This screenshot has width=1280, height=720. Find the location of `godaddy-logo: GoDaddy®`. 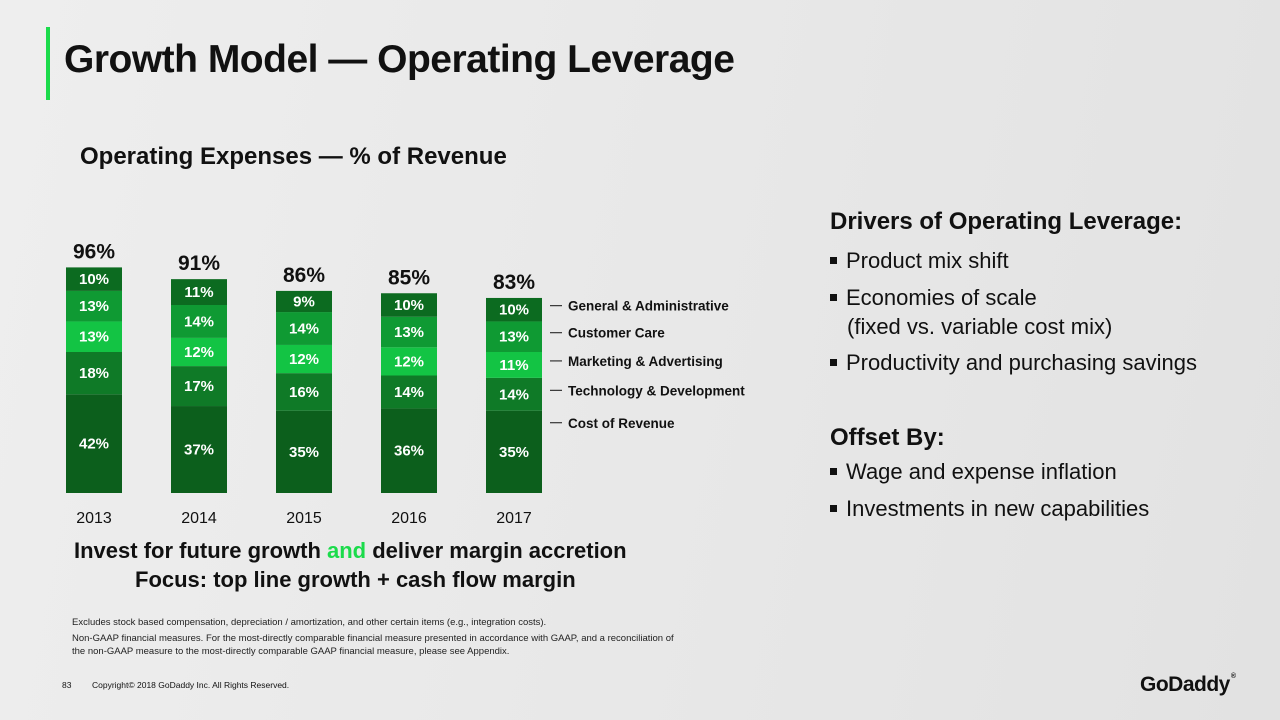

godaddy-logo: GoDaddy® is located at coordinates (1188, 685).